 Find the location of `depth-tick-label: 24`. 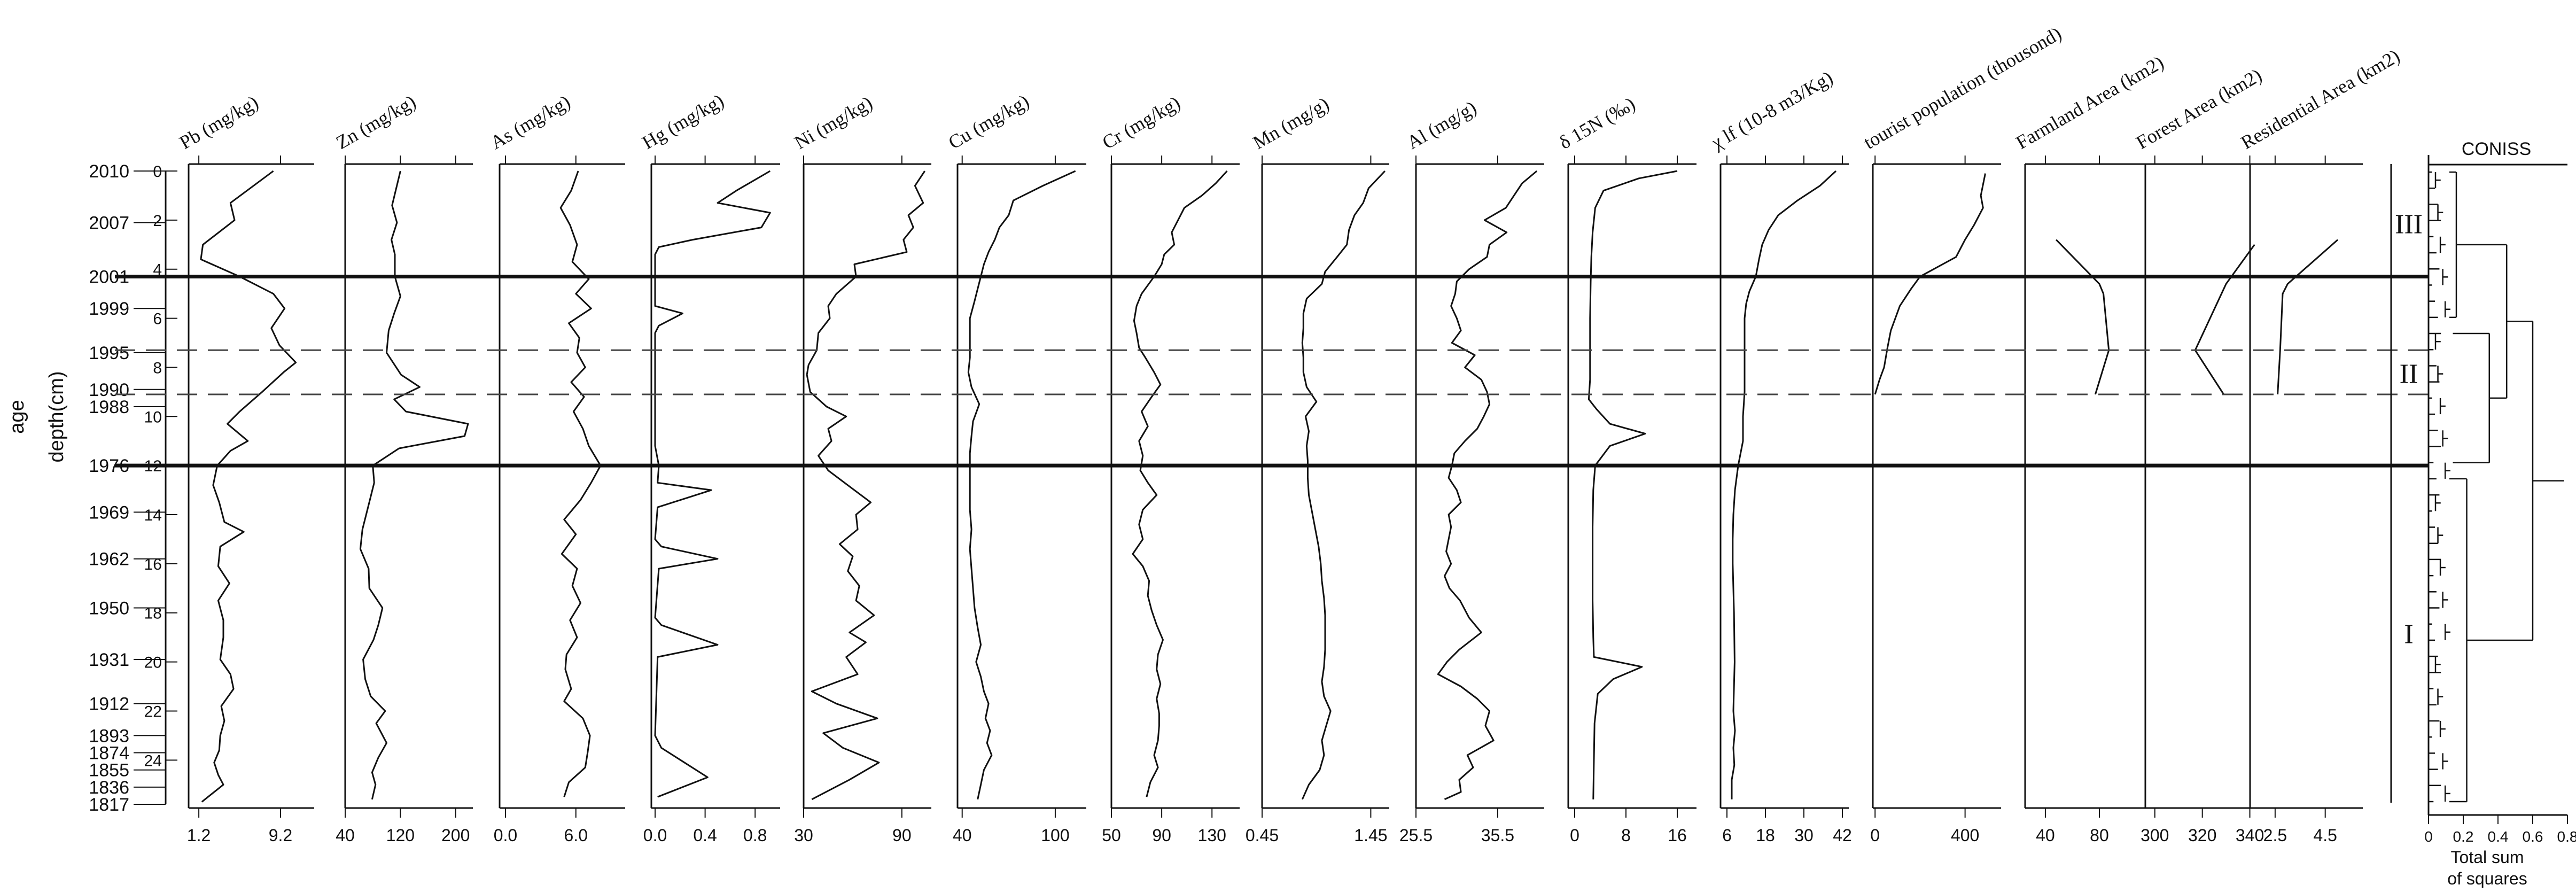

depth-tick-label: 24 is located at coordinates (153, 761).